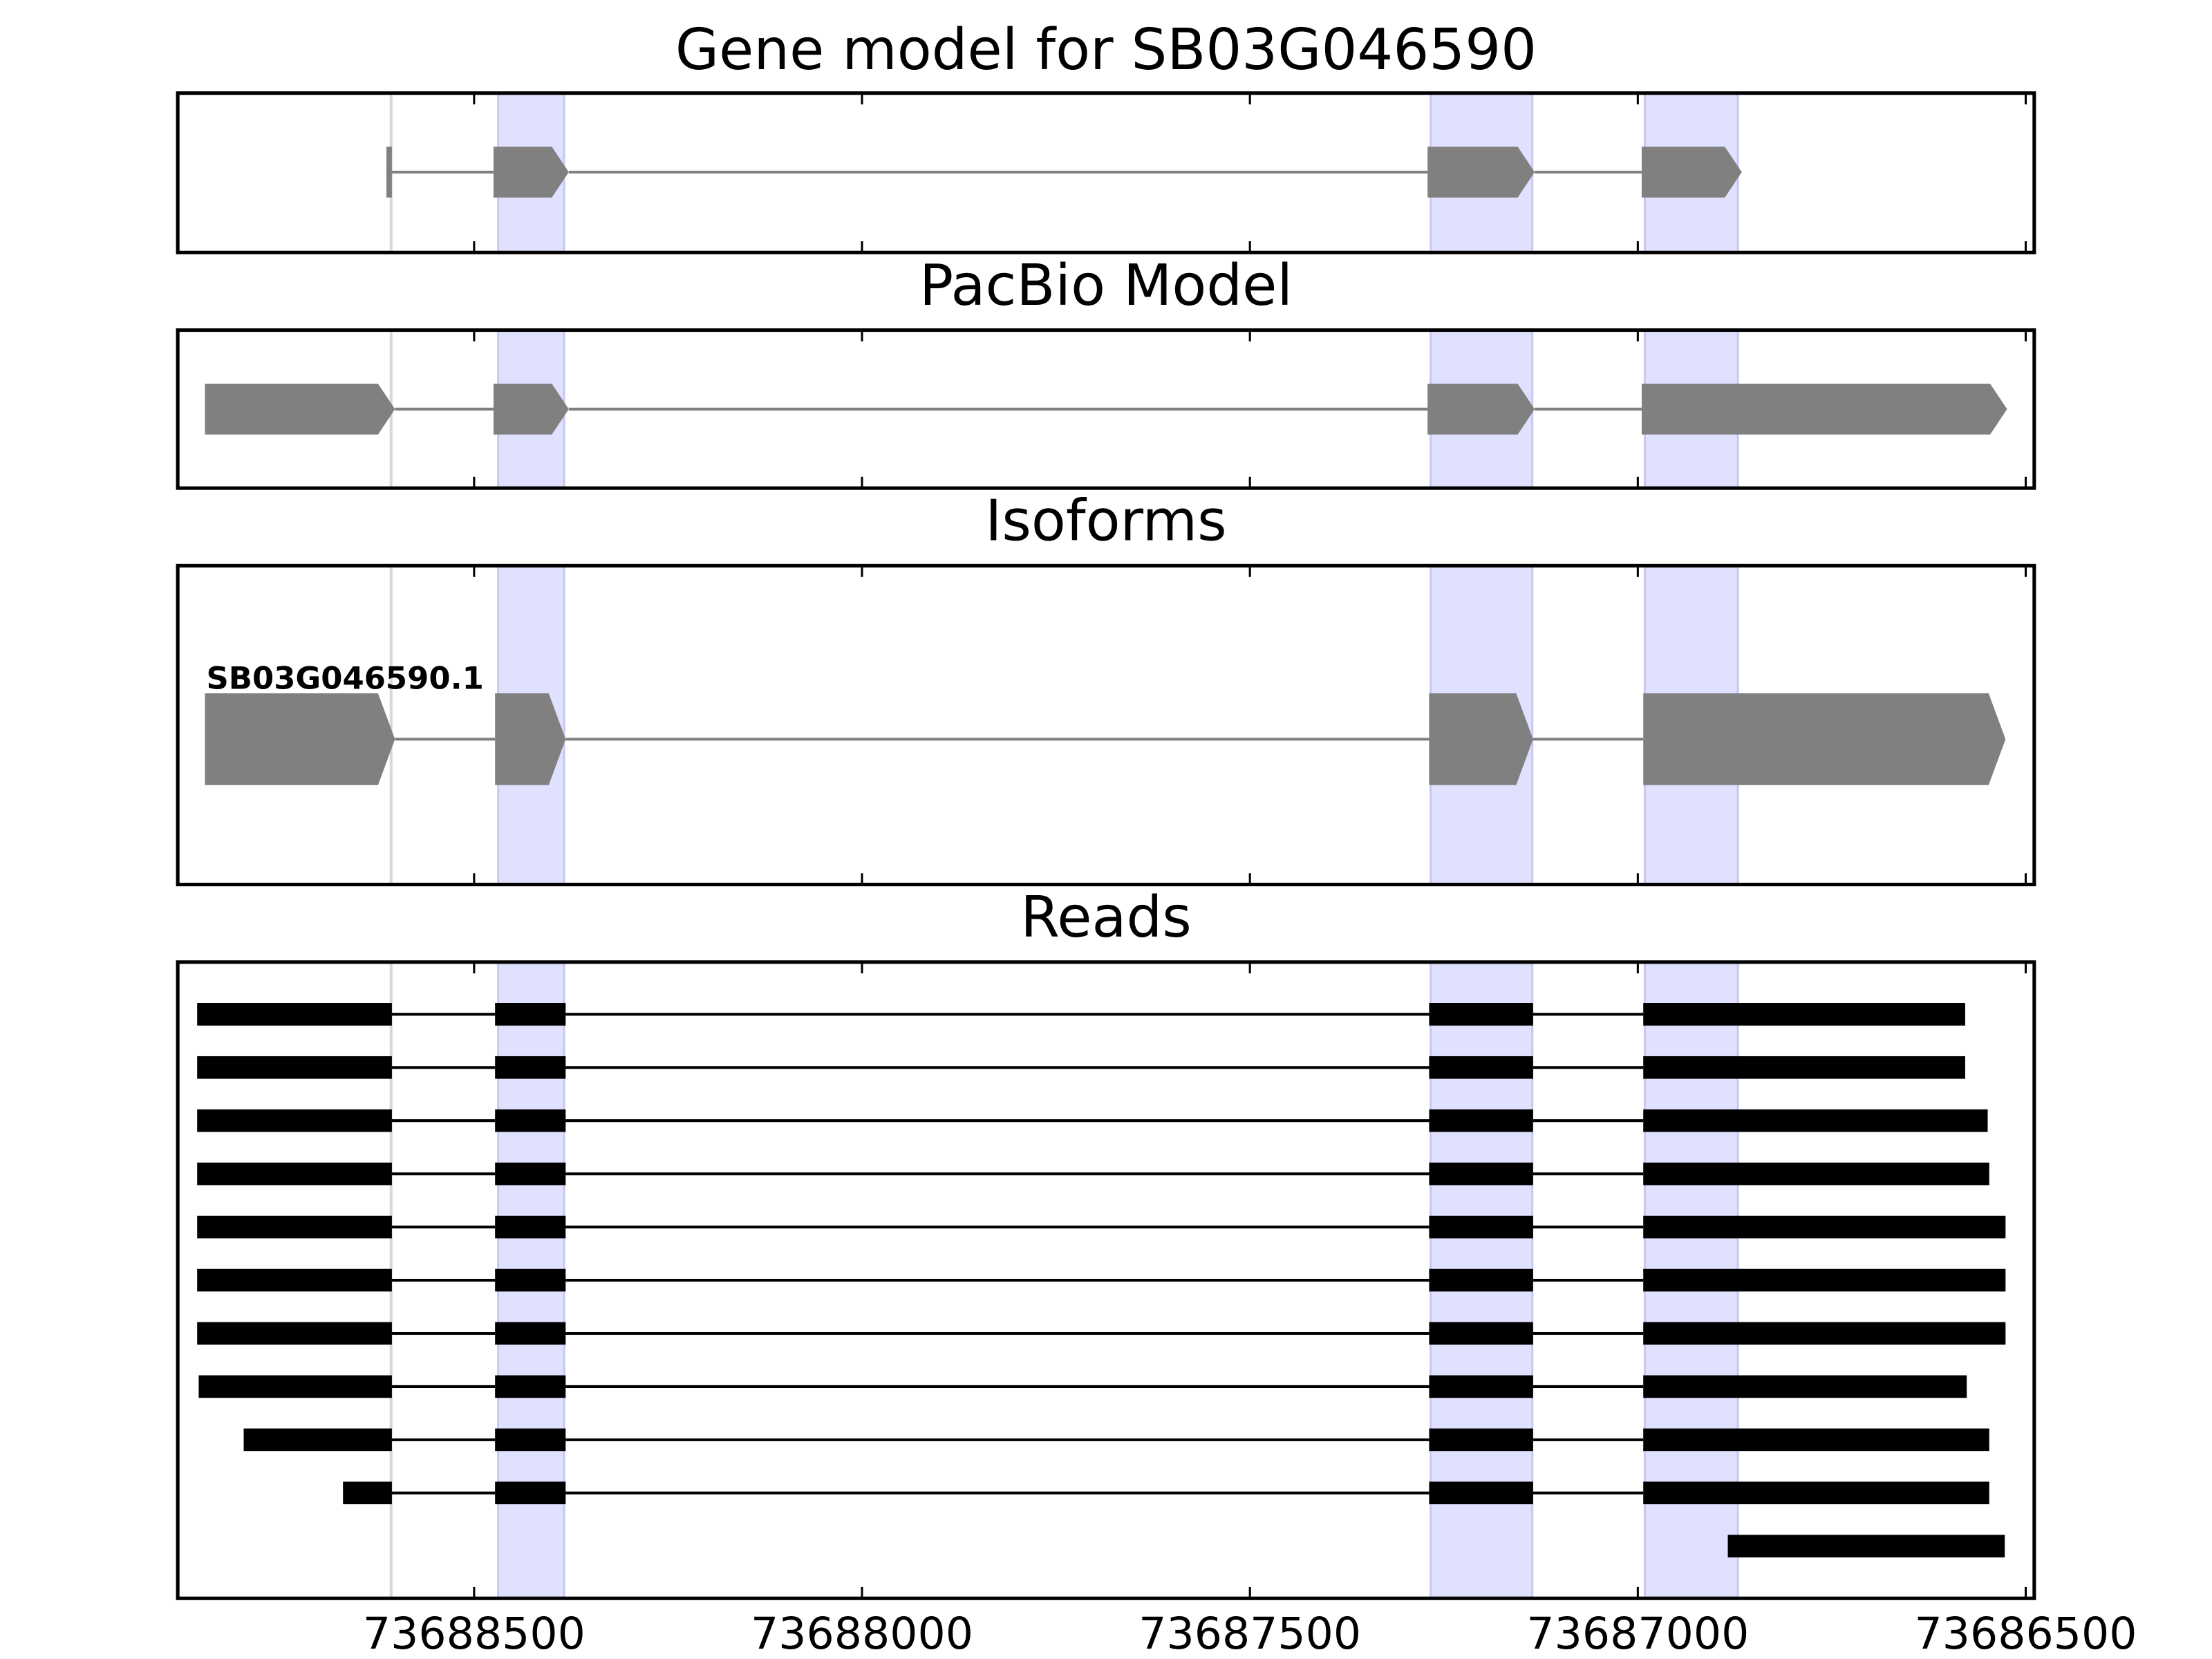 This screenshot has height=1659, width=2212. What do you see at coordinates (1638, 1633) in the screenshot?
I see `x-tick-label: 73687000` at bounding box center [1638, 1633].